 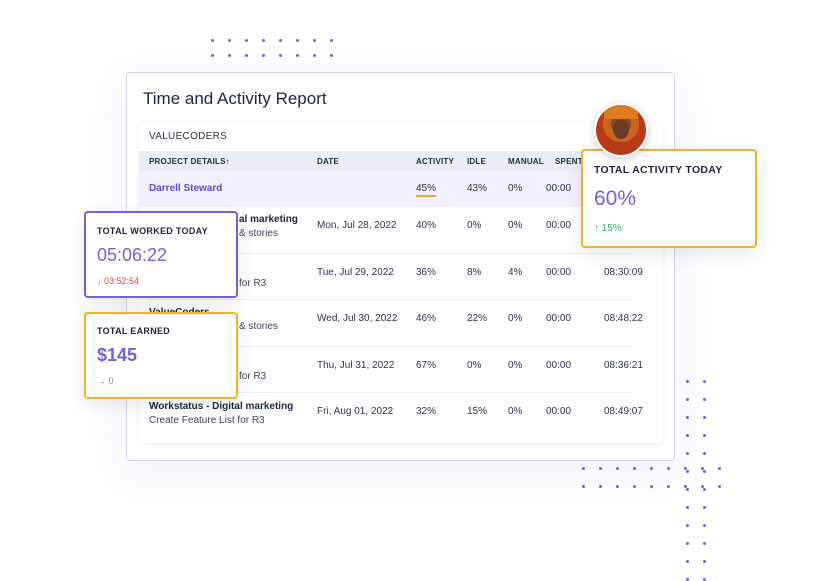 I want to click on idle-value: 8%, so click(x=474, y=272).